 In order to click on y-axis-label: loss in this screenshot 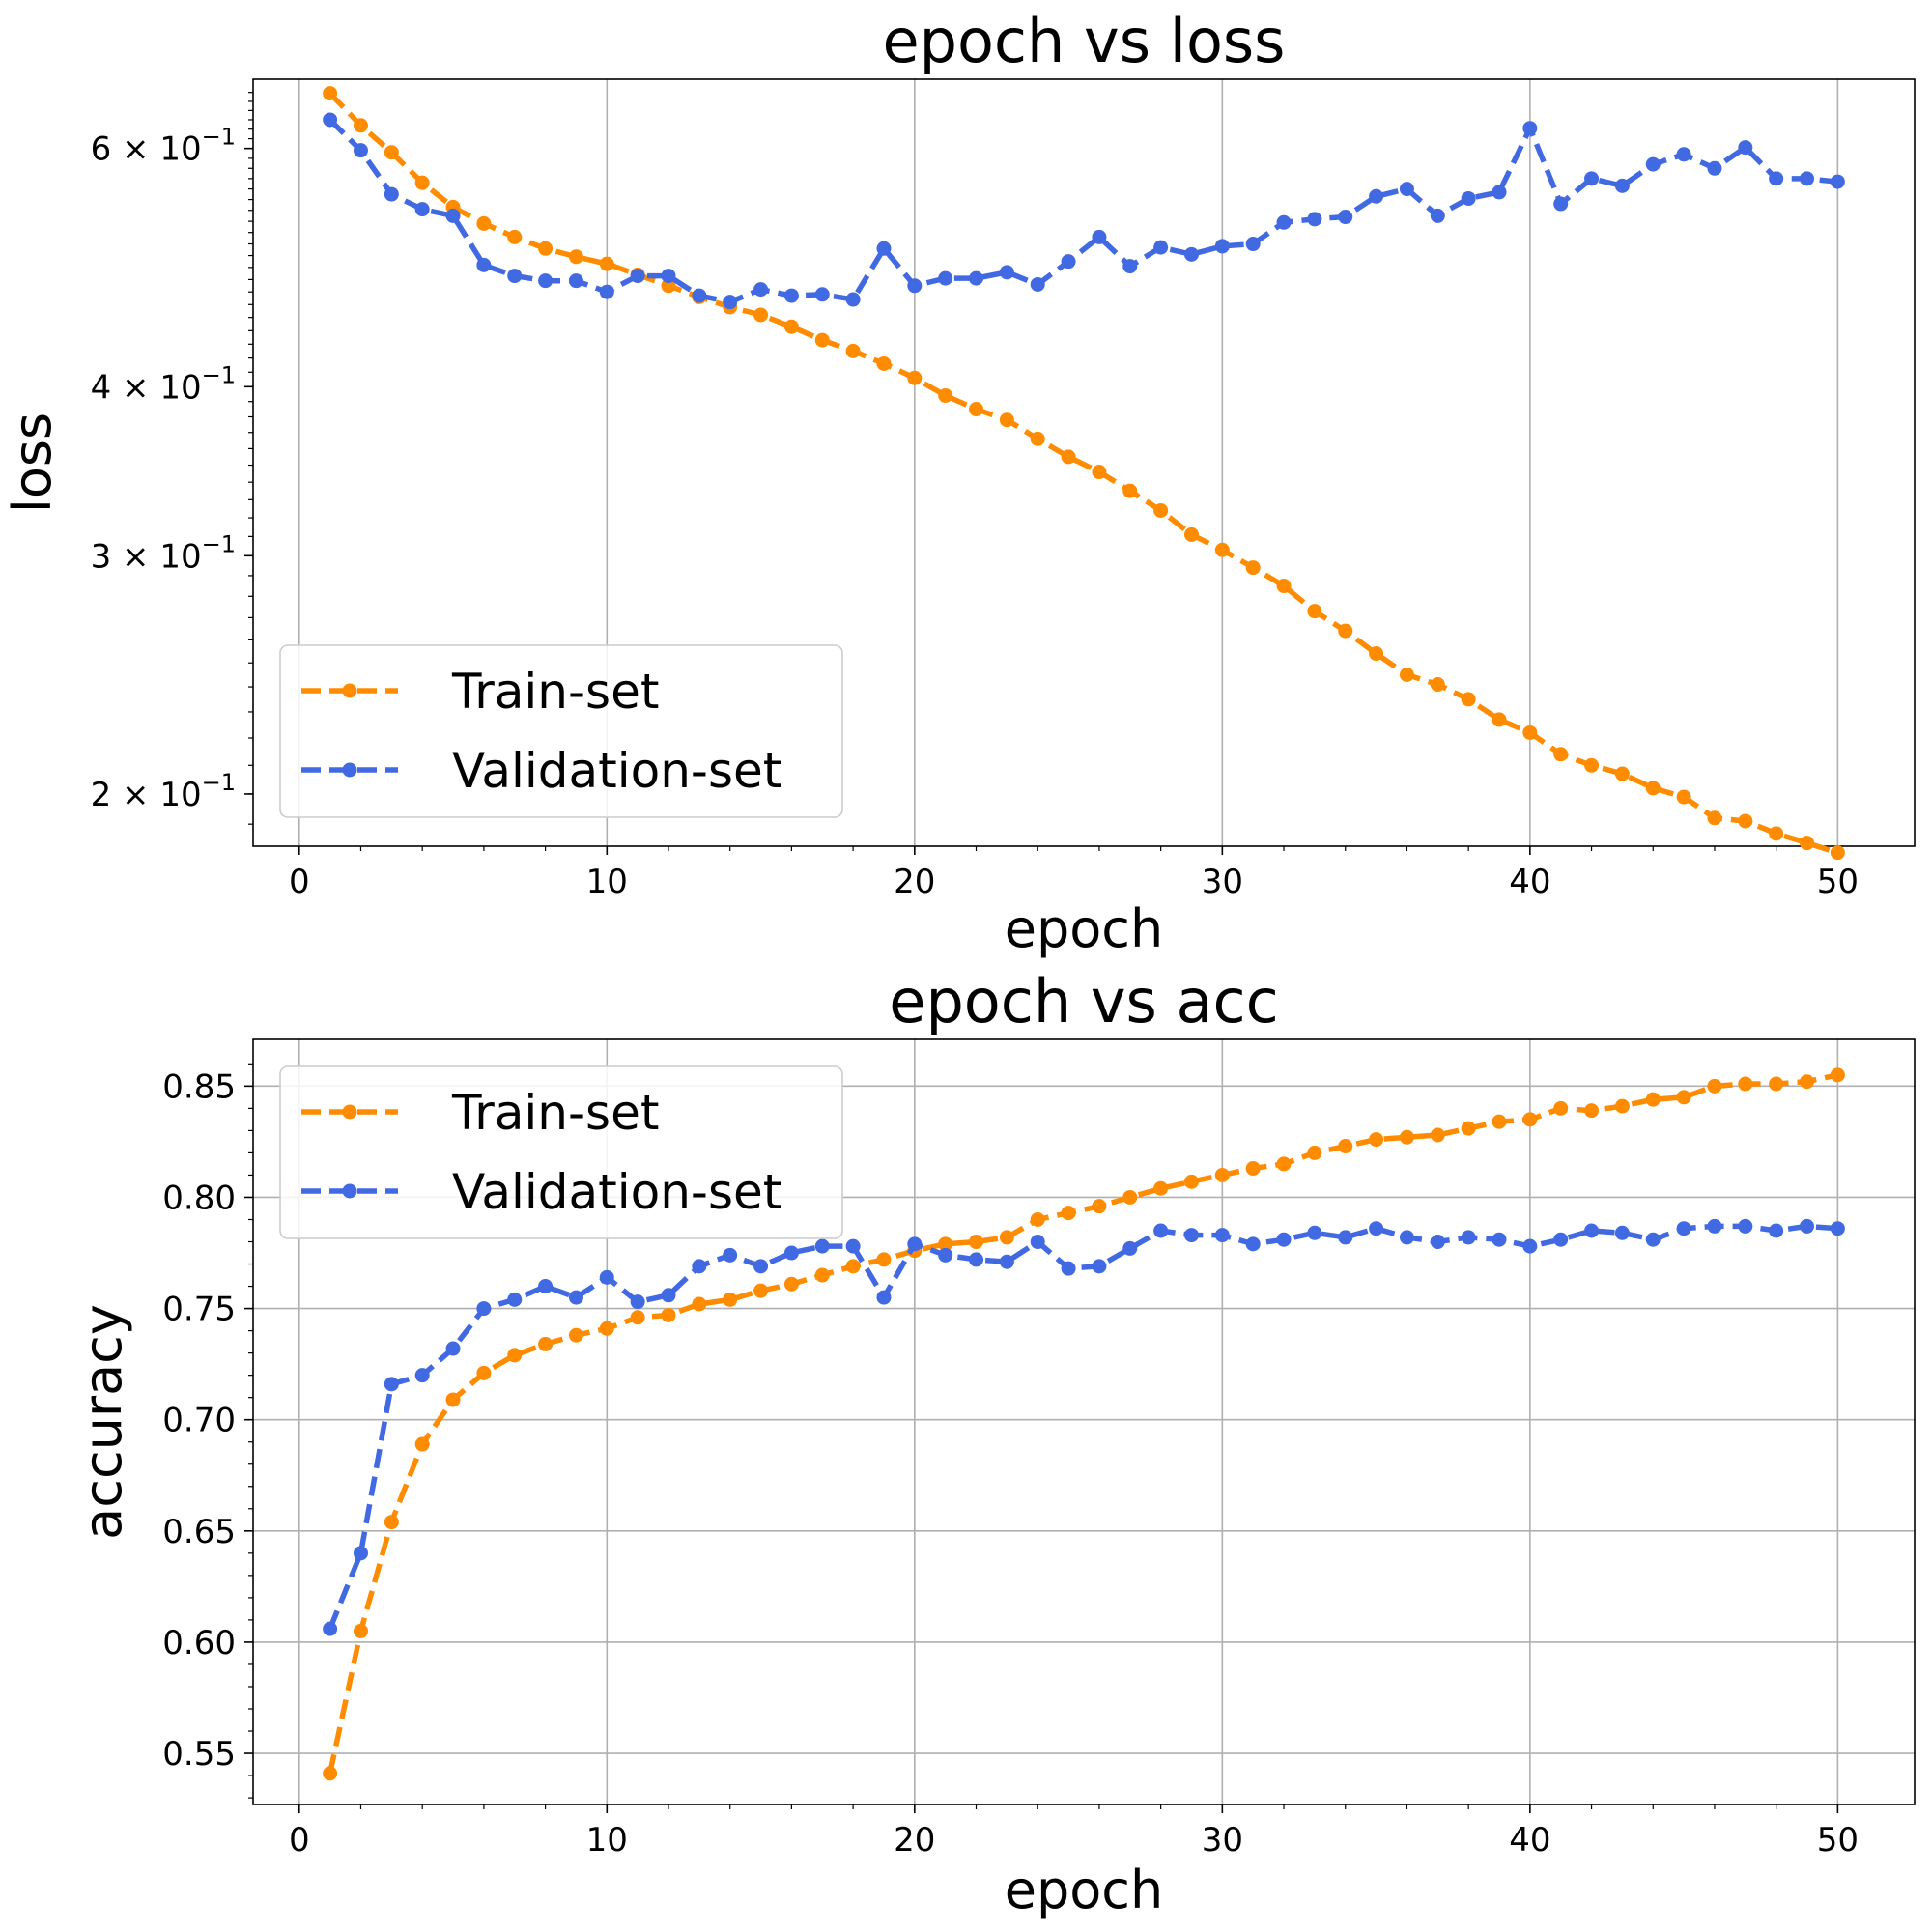, I will do `click(32, 462)`.